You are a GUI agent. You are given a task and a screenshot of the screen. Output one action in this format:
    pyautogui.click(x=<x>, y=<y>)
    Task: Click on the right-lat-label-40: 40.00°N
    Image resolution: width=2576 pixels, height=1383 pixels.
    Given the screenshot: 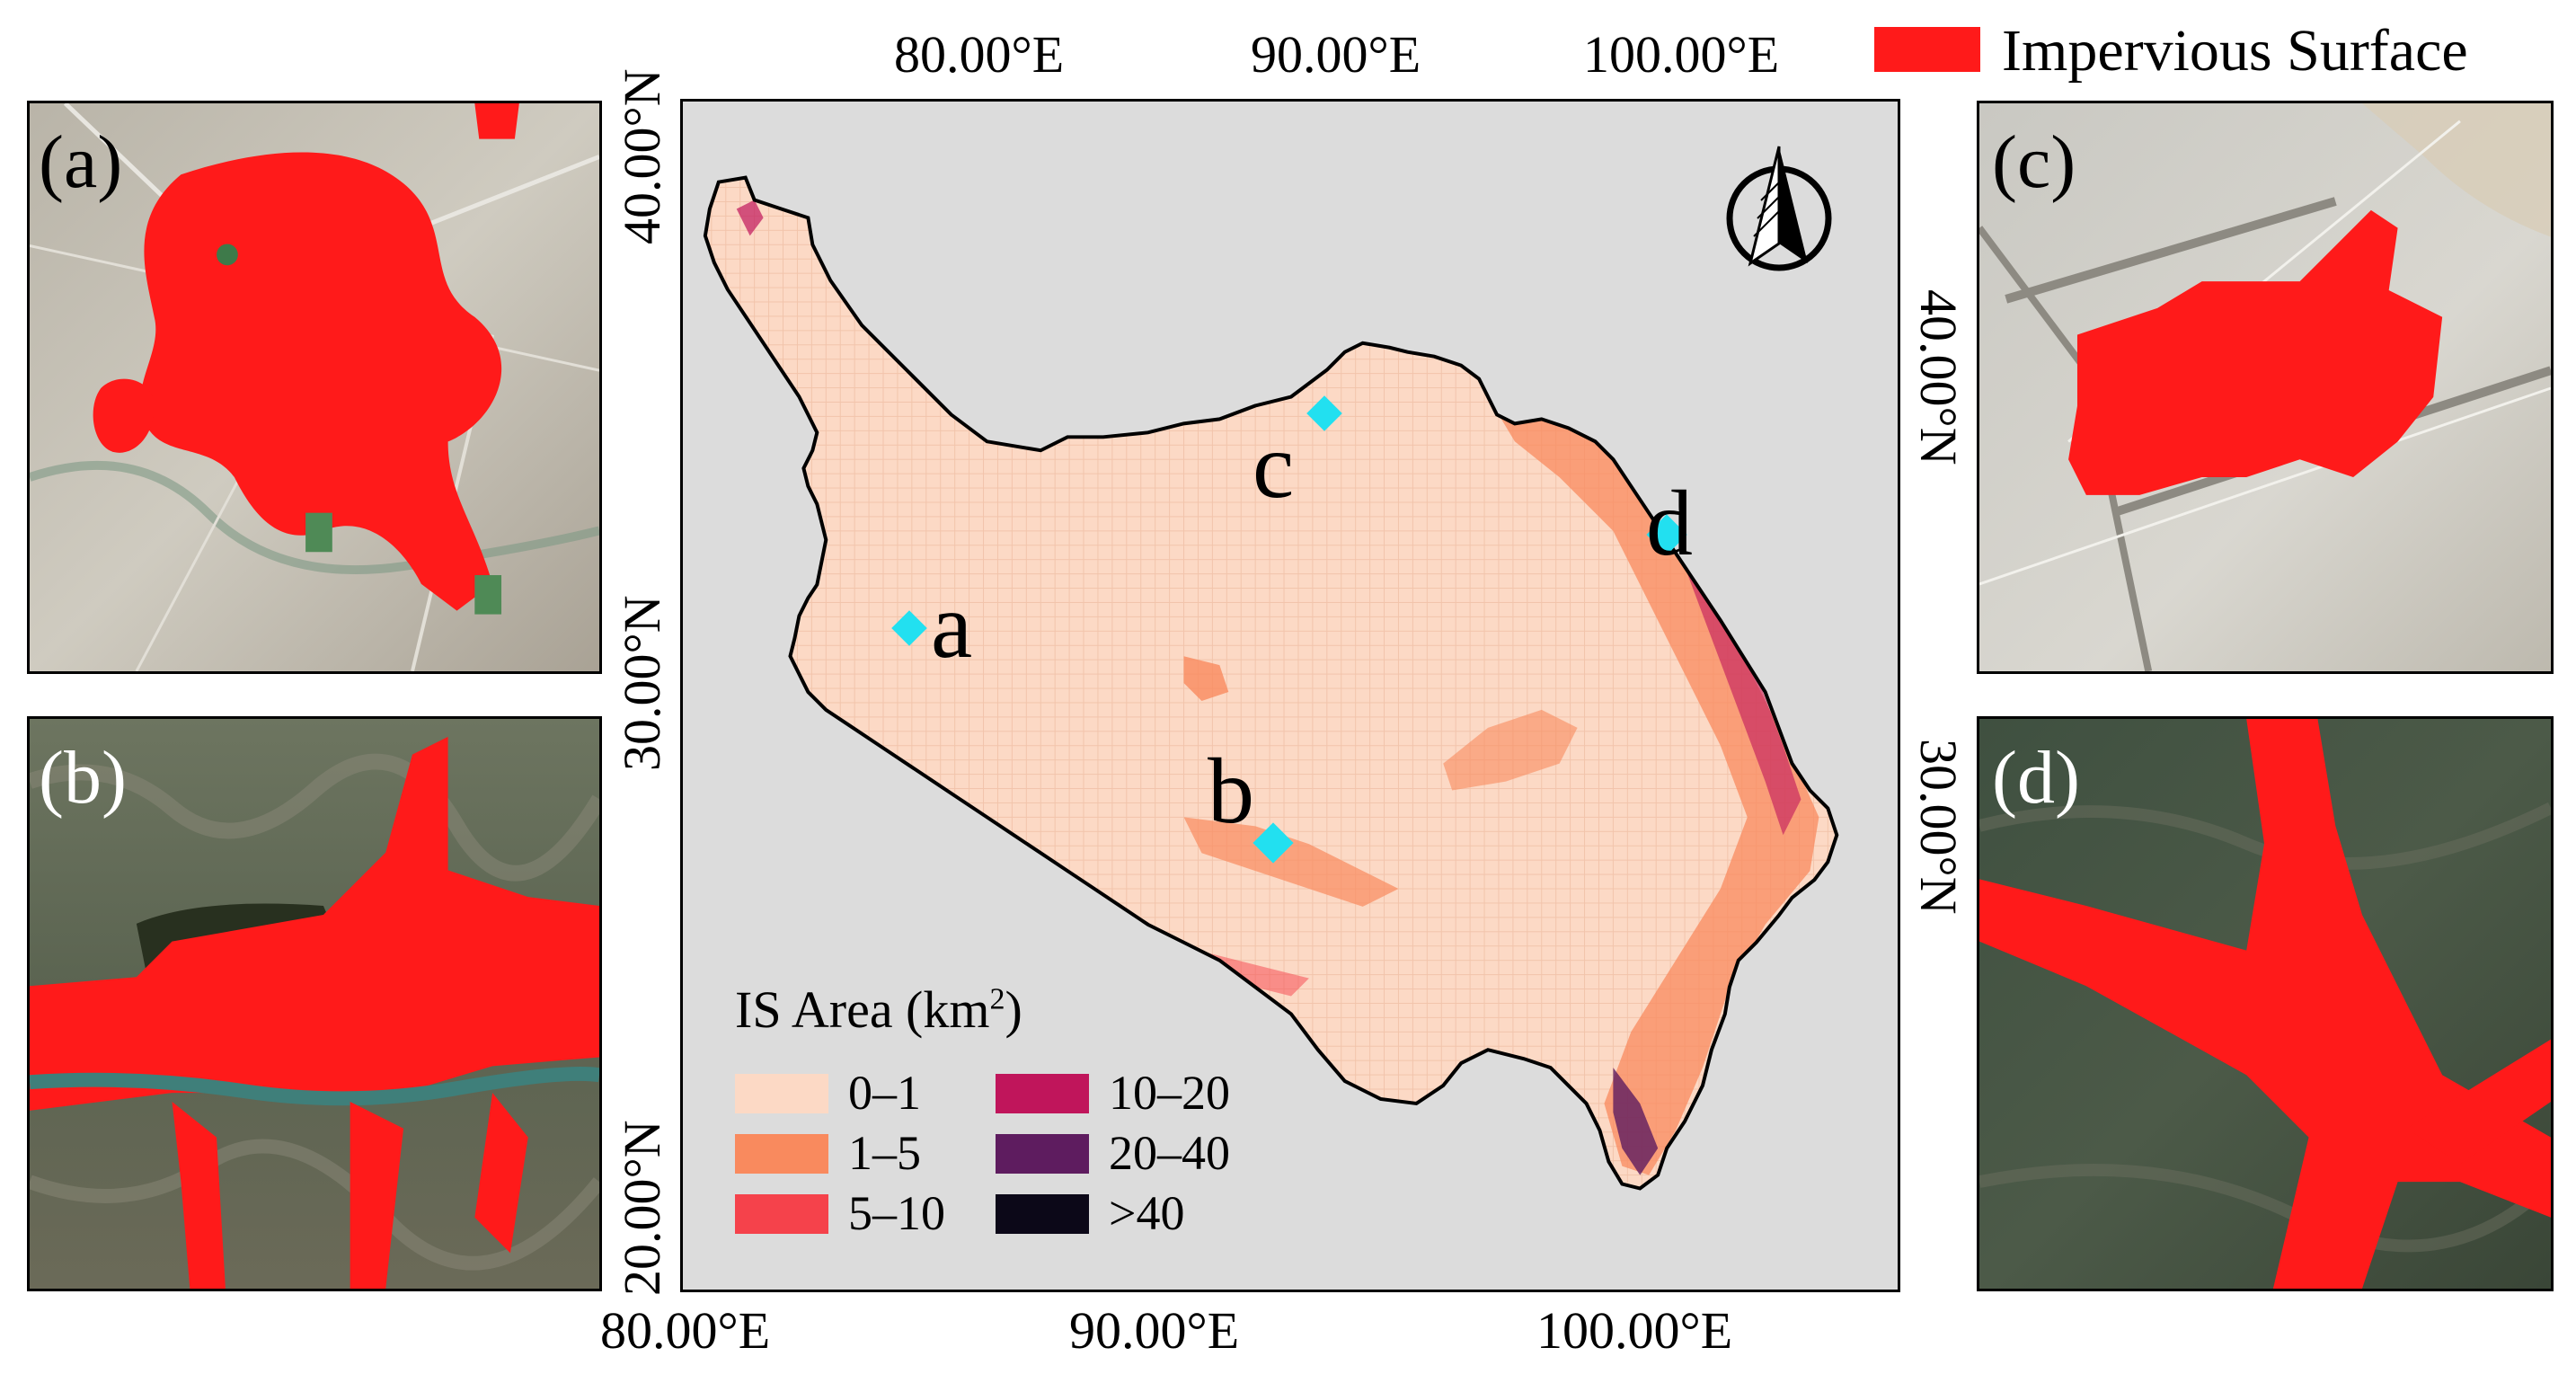 What is the action you would take?
    pyautogui.click(x=1938, y=377)
    